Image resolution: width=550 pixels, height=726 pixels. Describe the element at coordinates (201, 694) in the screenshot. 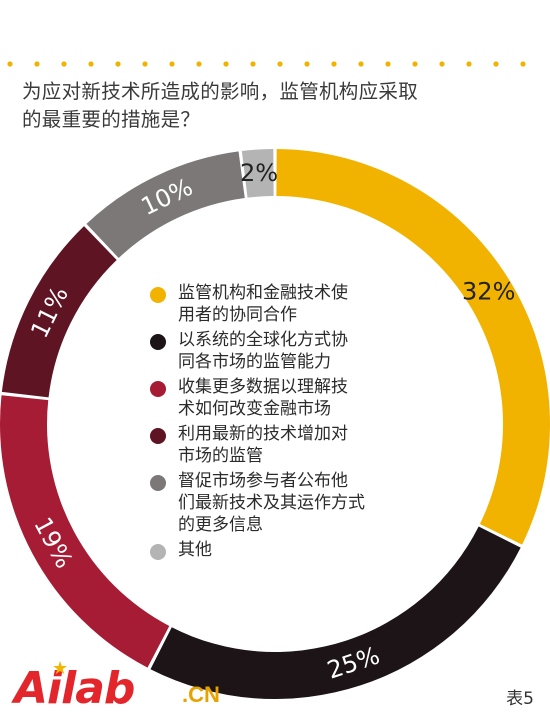

I see `logo-suffix: .CN` at that location.